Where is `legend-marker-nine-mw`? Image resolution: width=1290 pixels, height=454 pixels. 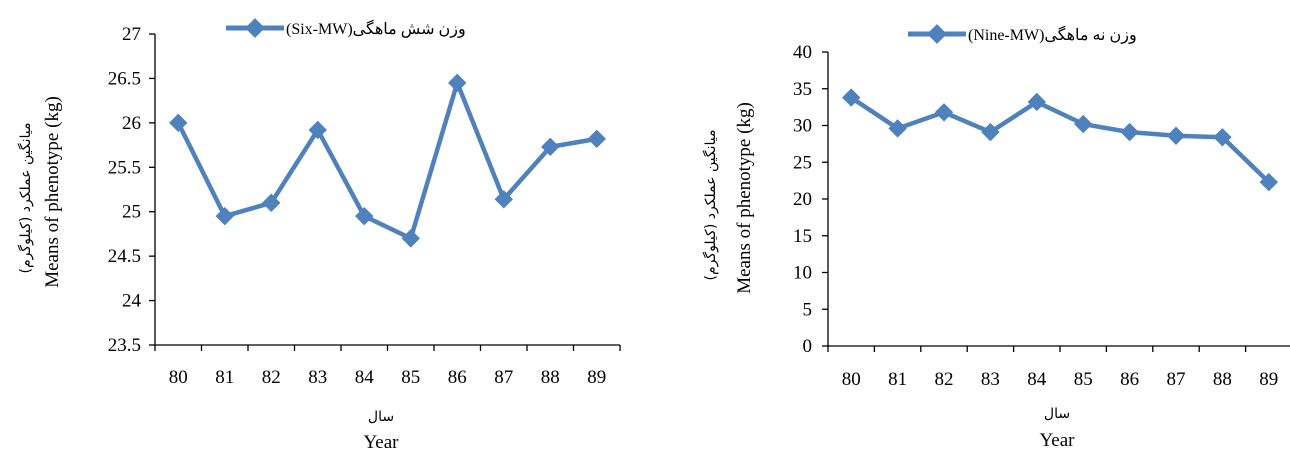
legend-marker-nine-mw is located at coordinates (937, 34).